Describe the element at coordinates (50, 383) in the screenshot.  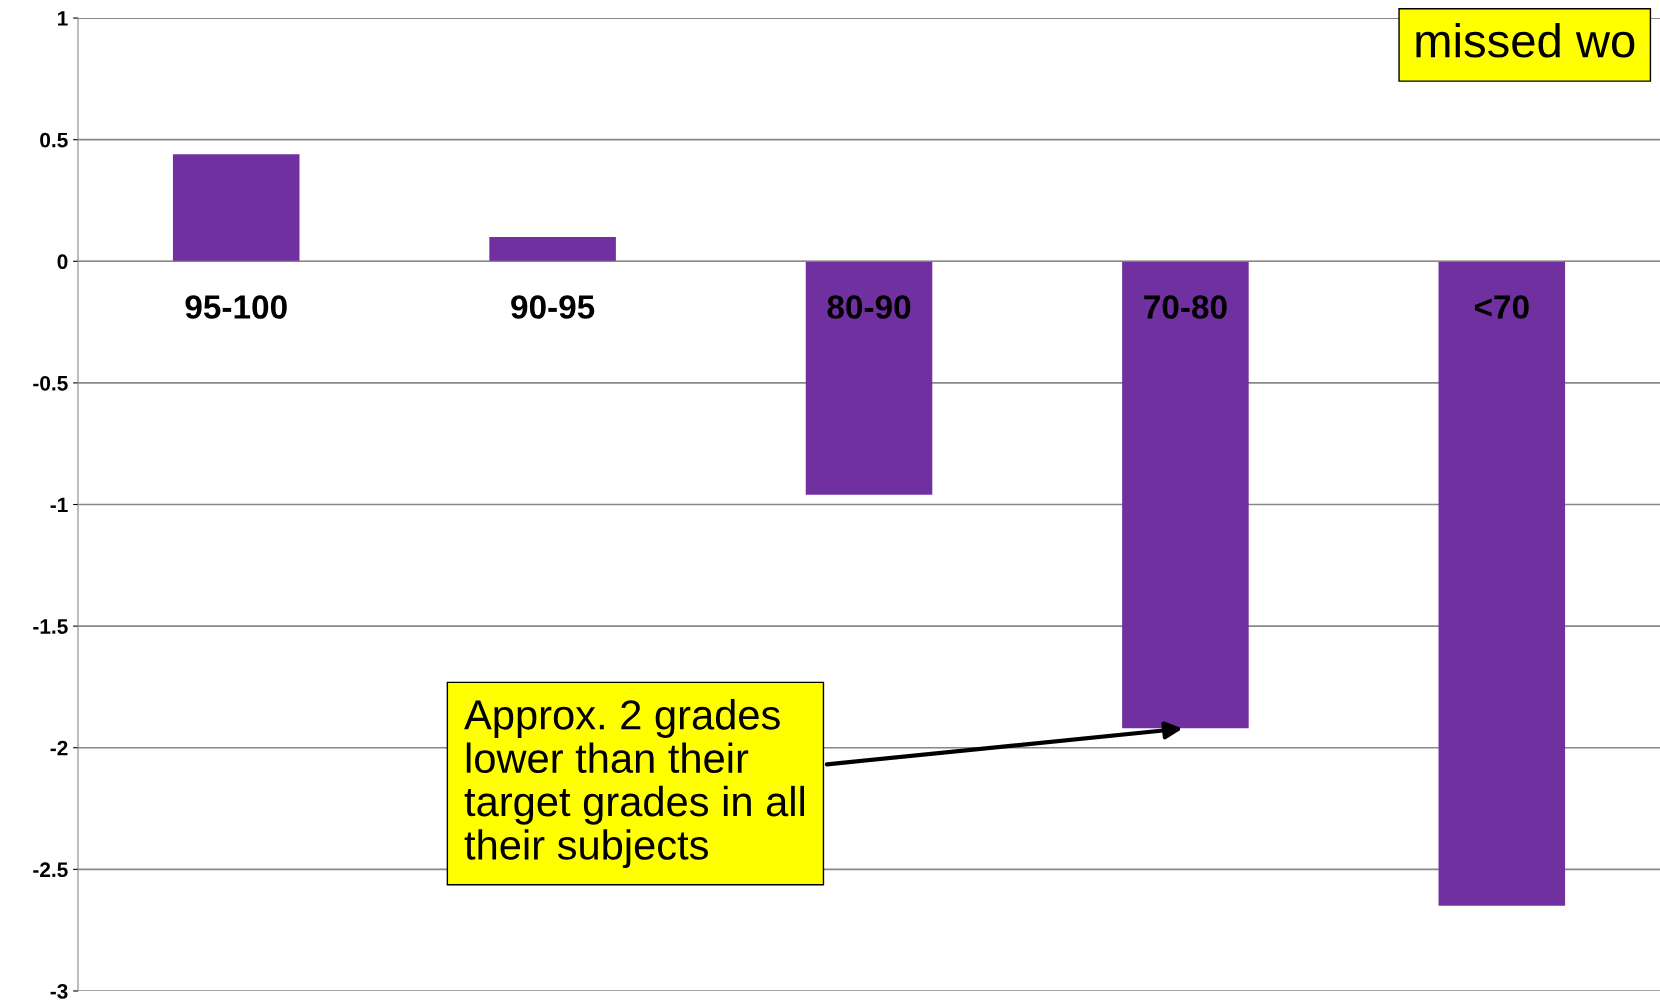
I see `y-tick-label: -0.5` at that location.